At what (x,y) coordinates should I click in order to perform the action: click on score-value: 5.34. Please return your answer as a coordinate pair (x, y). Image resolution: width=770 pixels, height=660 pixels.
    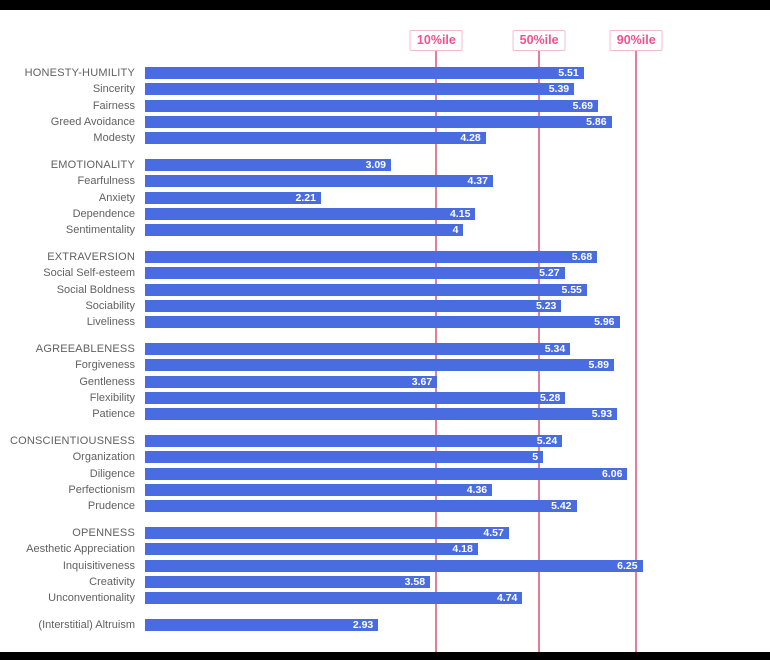
    Looking at the image, I should click on (555, 349).